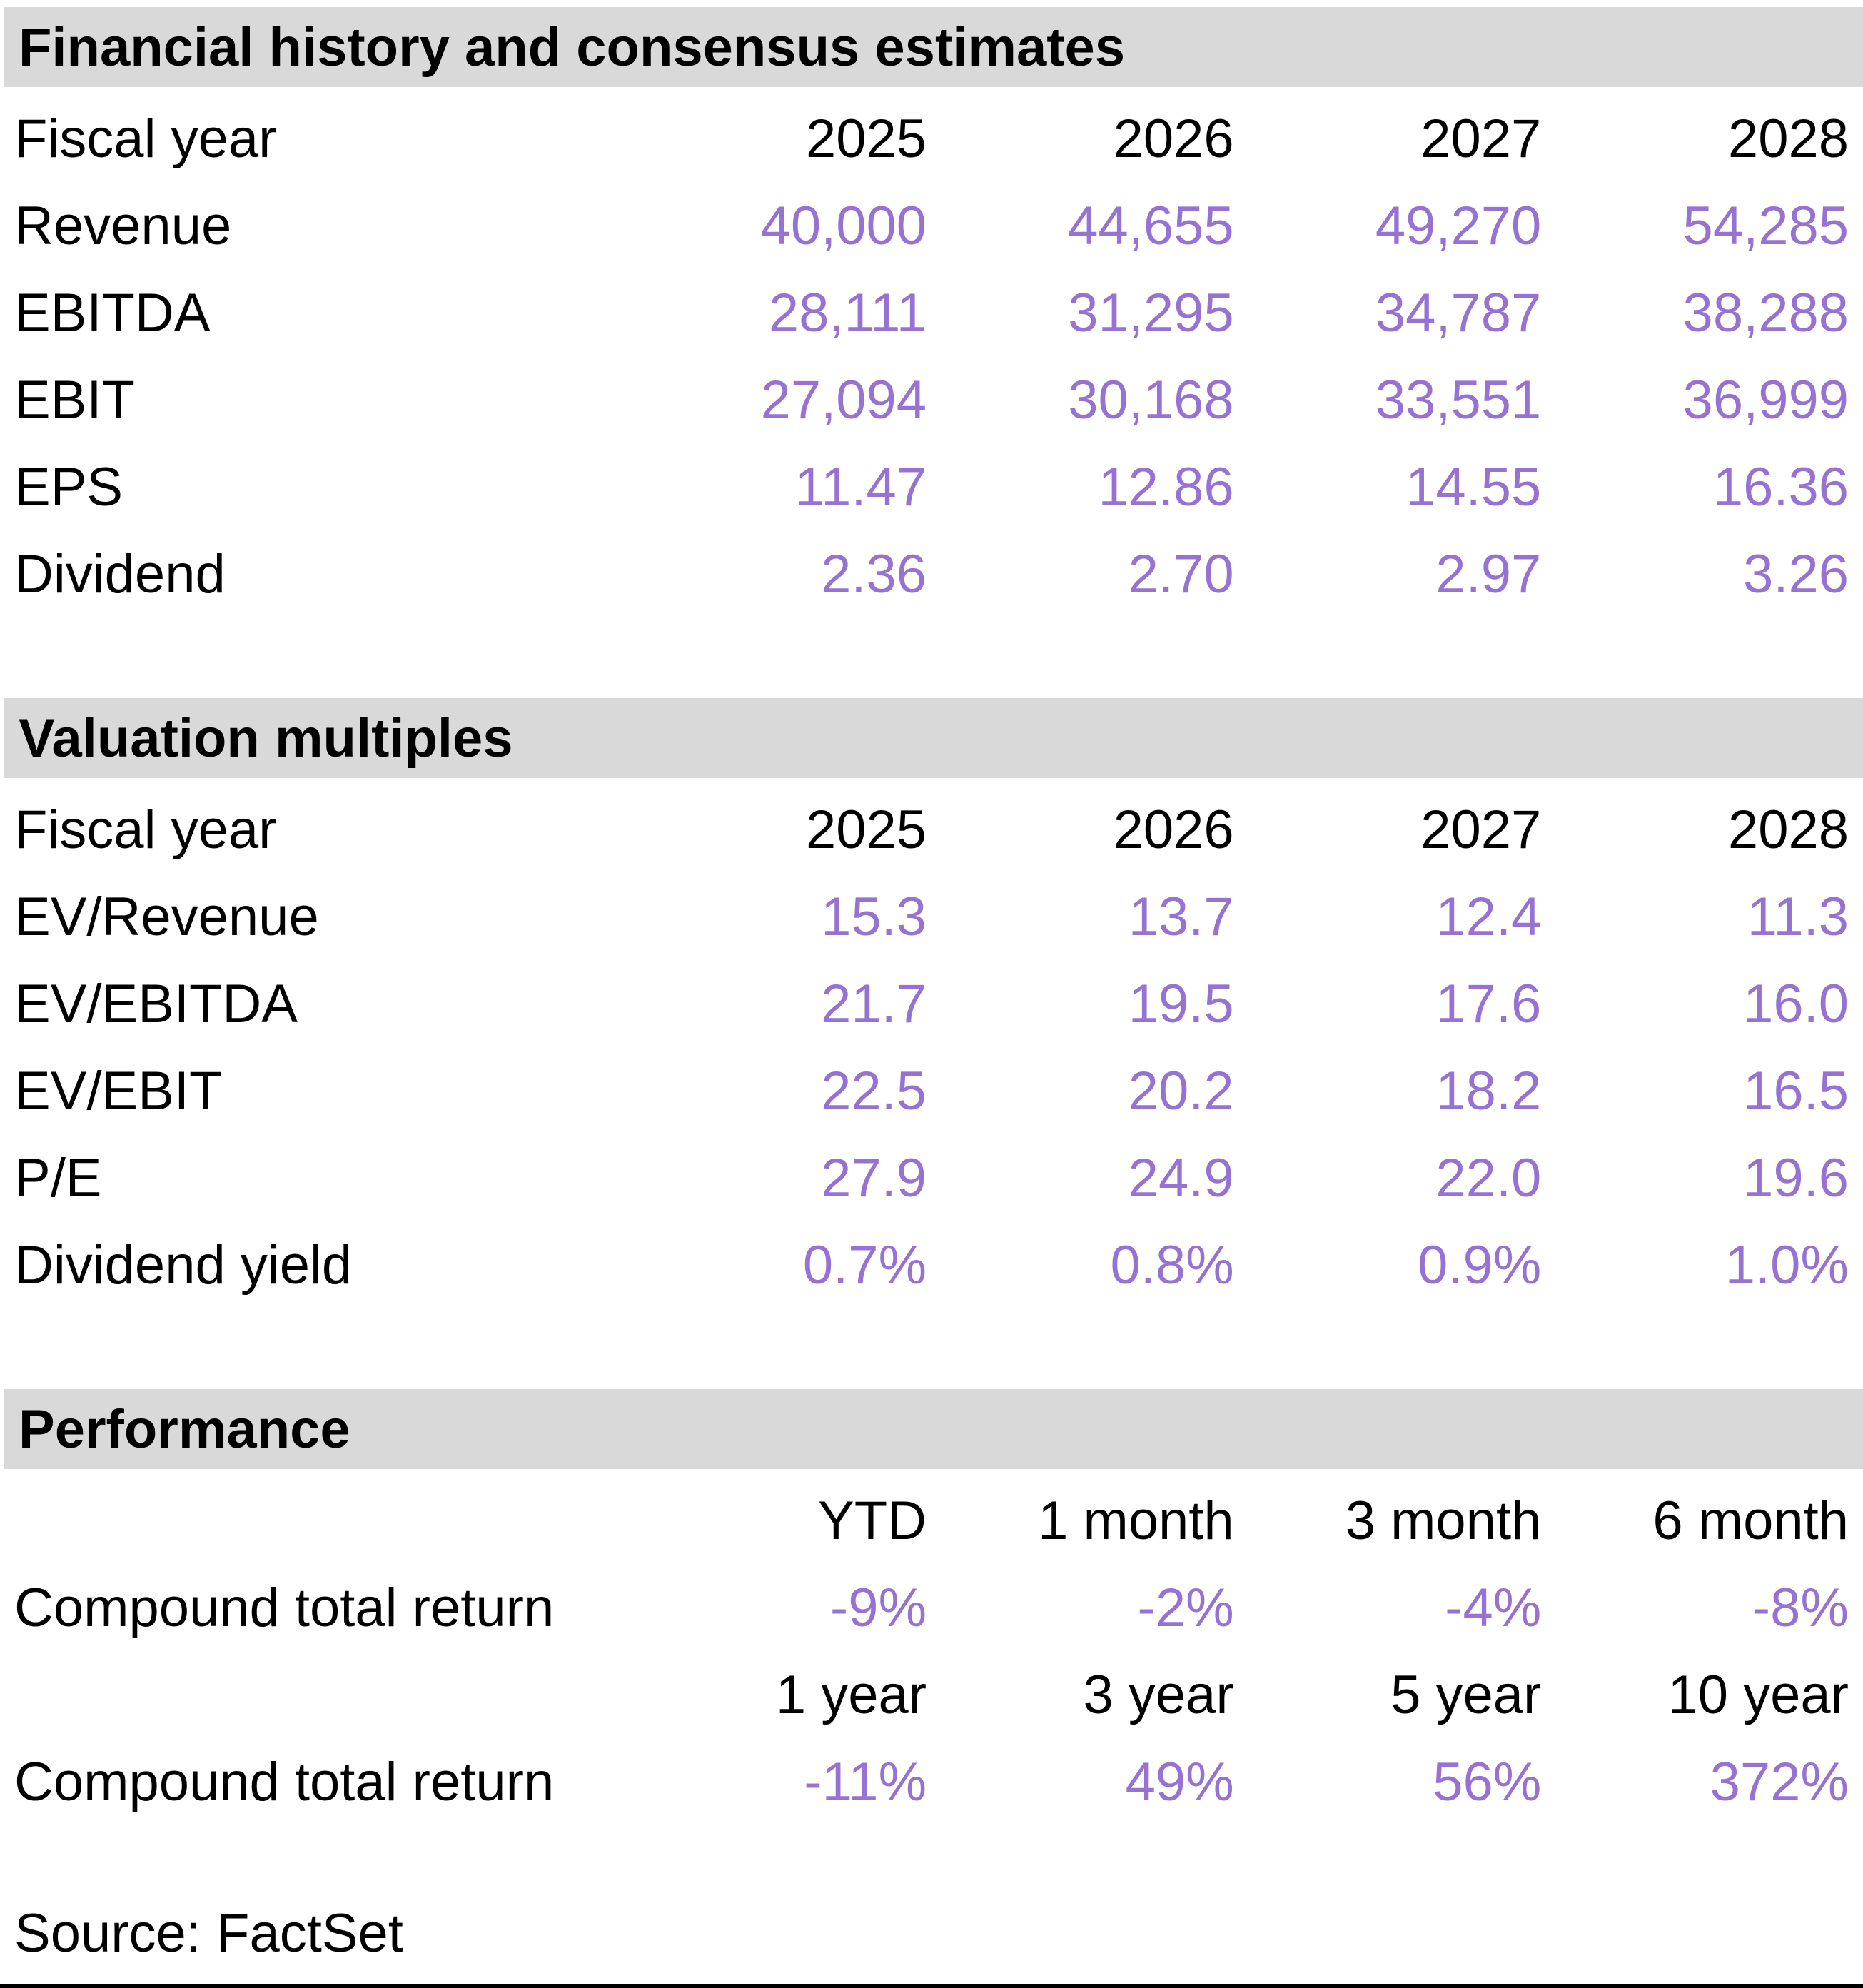 This screenshot has height=1988, width=1863. Describe the element at coordinates (931, 400) in the screenshot. I see `table-row-ebit: EBIT 27,094 30,168 33,551 36,999` at that location.